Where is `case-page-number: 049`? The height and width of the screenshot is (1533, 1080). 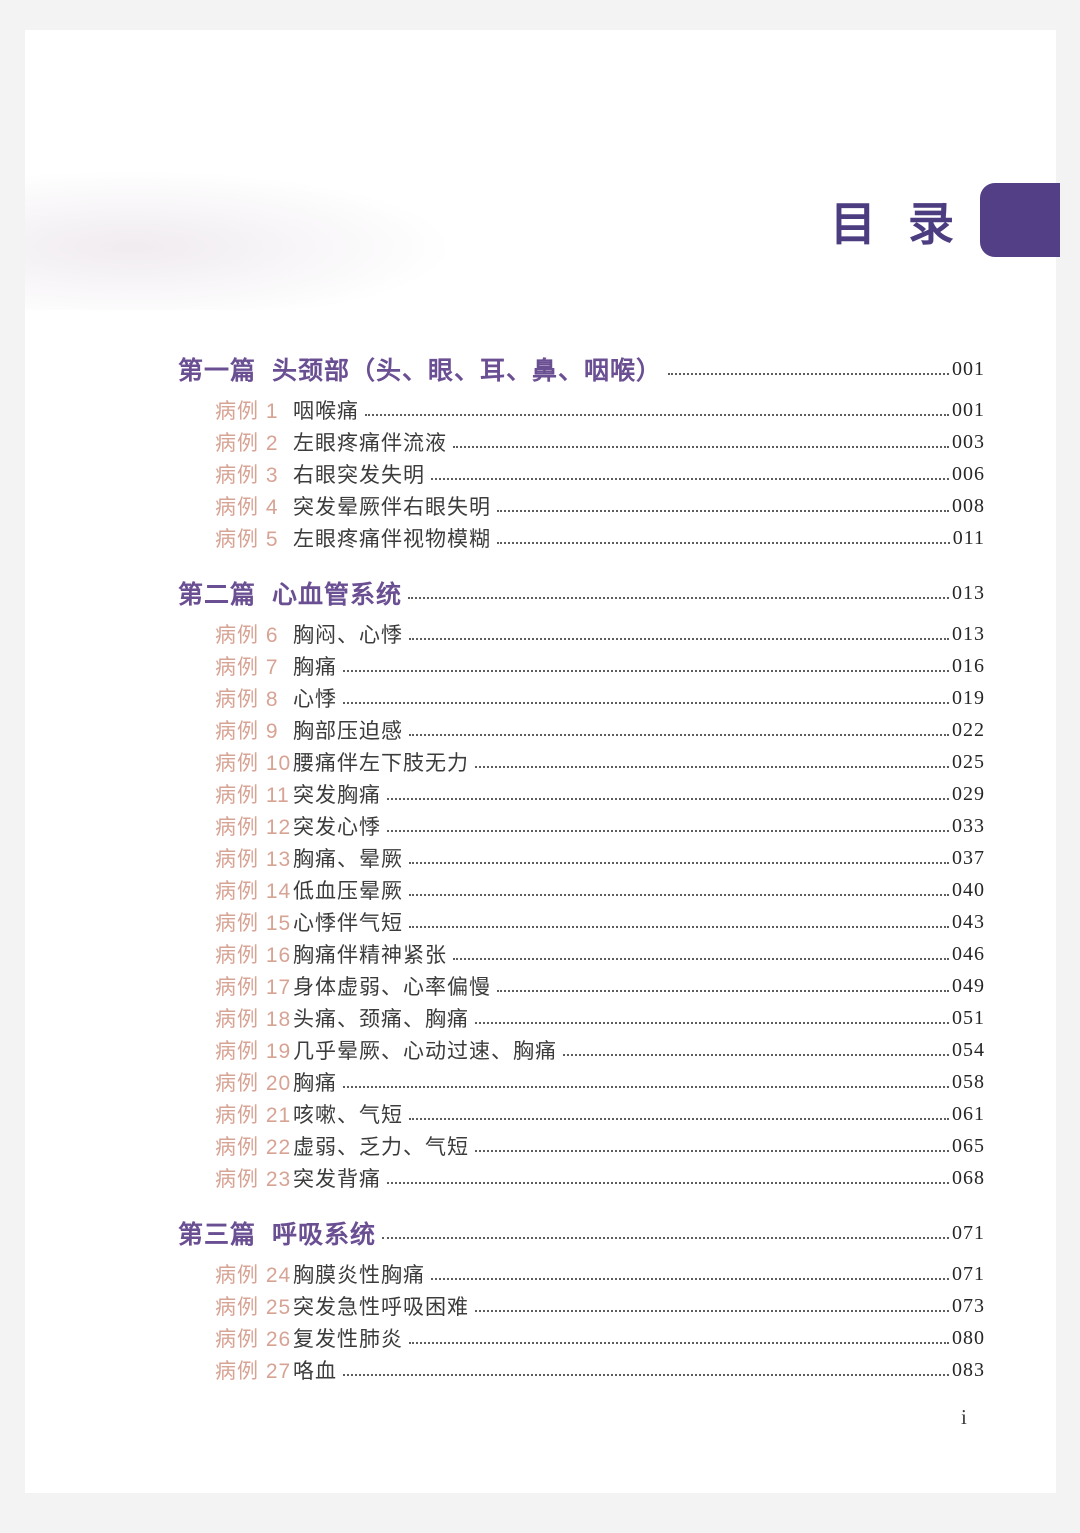 case-page-number: 049 is located at coordinates (968, 985).